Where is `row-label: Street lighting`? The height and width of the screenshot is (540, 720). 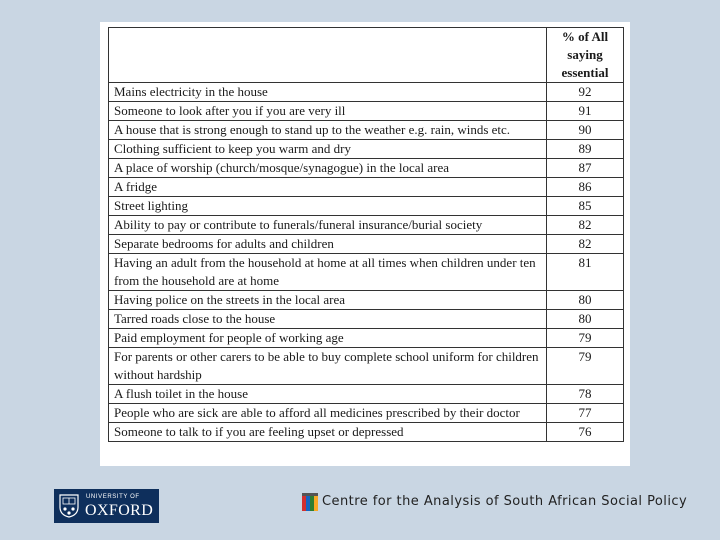
row-label: Street lighting is located at coordinates (327, 206).